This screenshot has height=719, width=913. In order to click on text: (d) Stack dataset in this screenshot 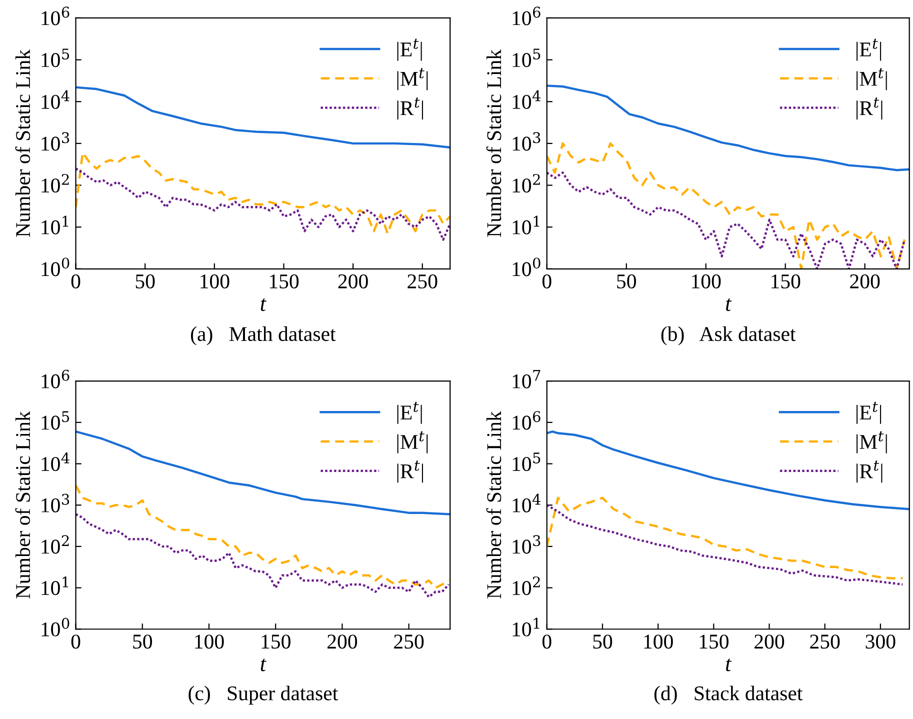, I will do `click(728, 695)`.